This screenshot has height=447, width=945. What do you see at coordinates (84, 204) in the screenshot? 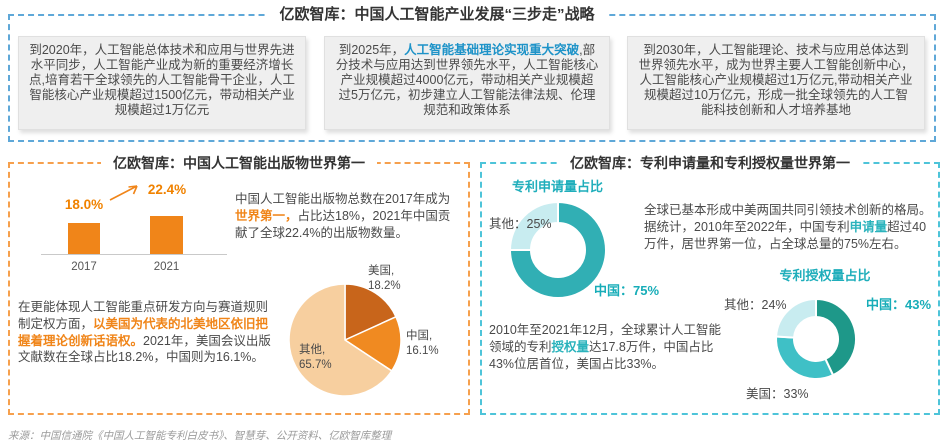
I see `bar-value-2017: 18.0%` at bounding box center [84, 204].